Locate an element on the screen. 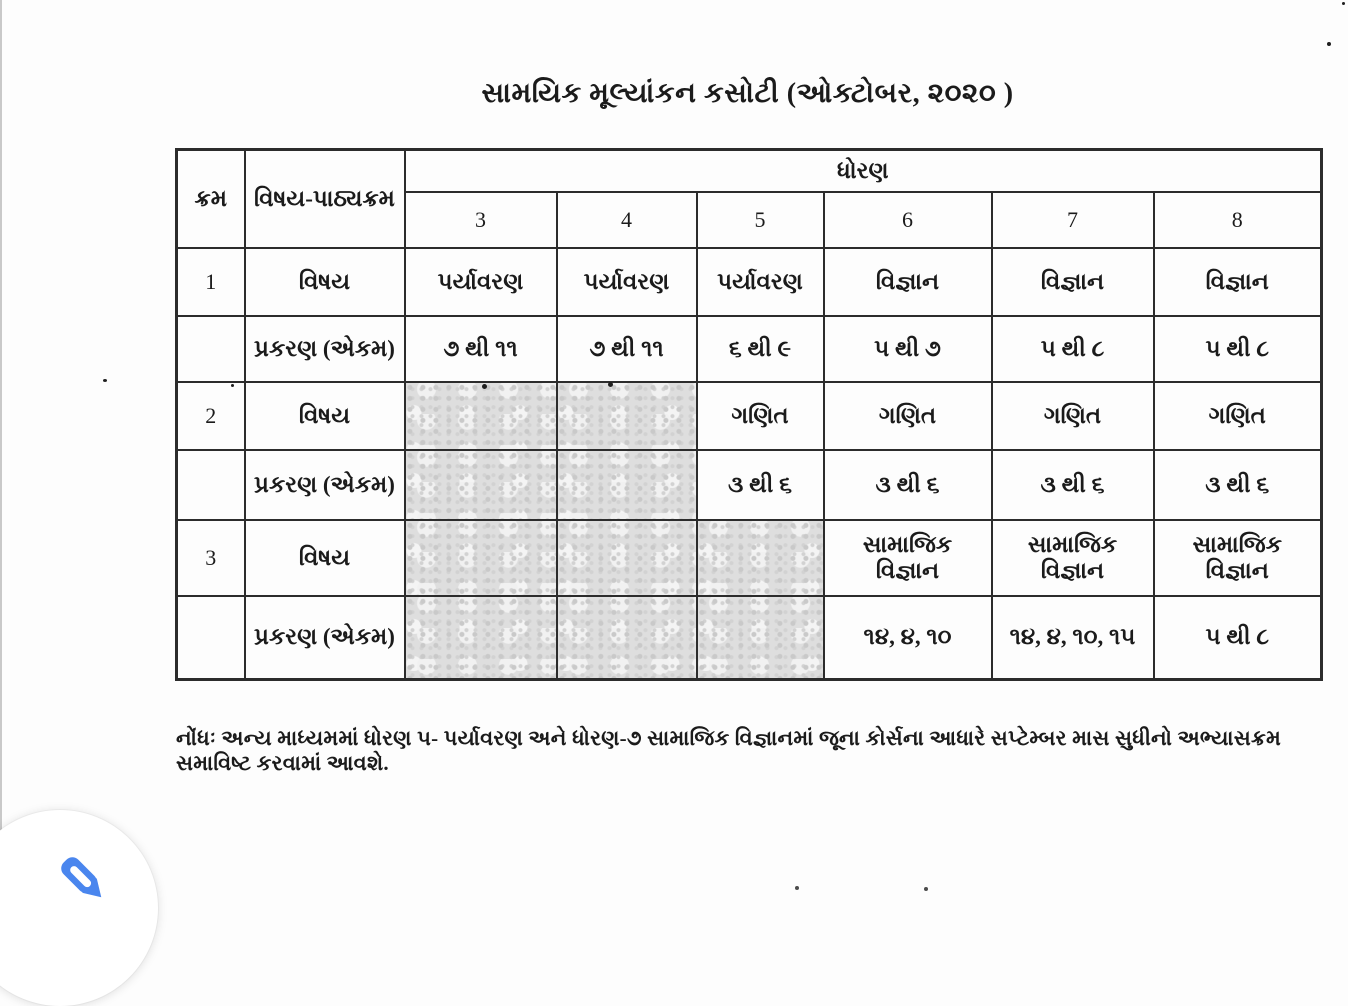 This screenshot has height=1006, width=1348. unit-cell: ૬ થી ૯ is located at coordinates (760, 348).